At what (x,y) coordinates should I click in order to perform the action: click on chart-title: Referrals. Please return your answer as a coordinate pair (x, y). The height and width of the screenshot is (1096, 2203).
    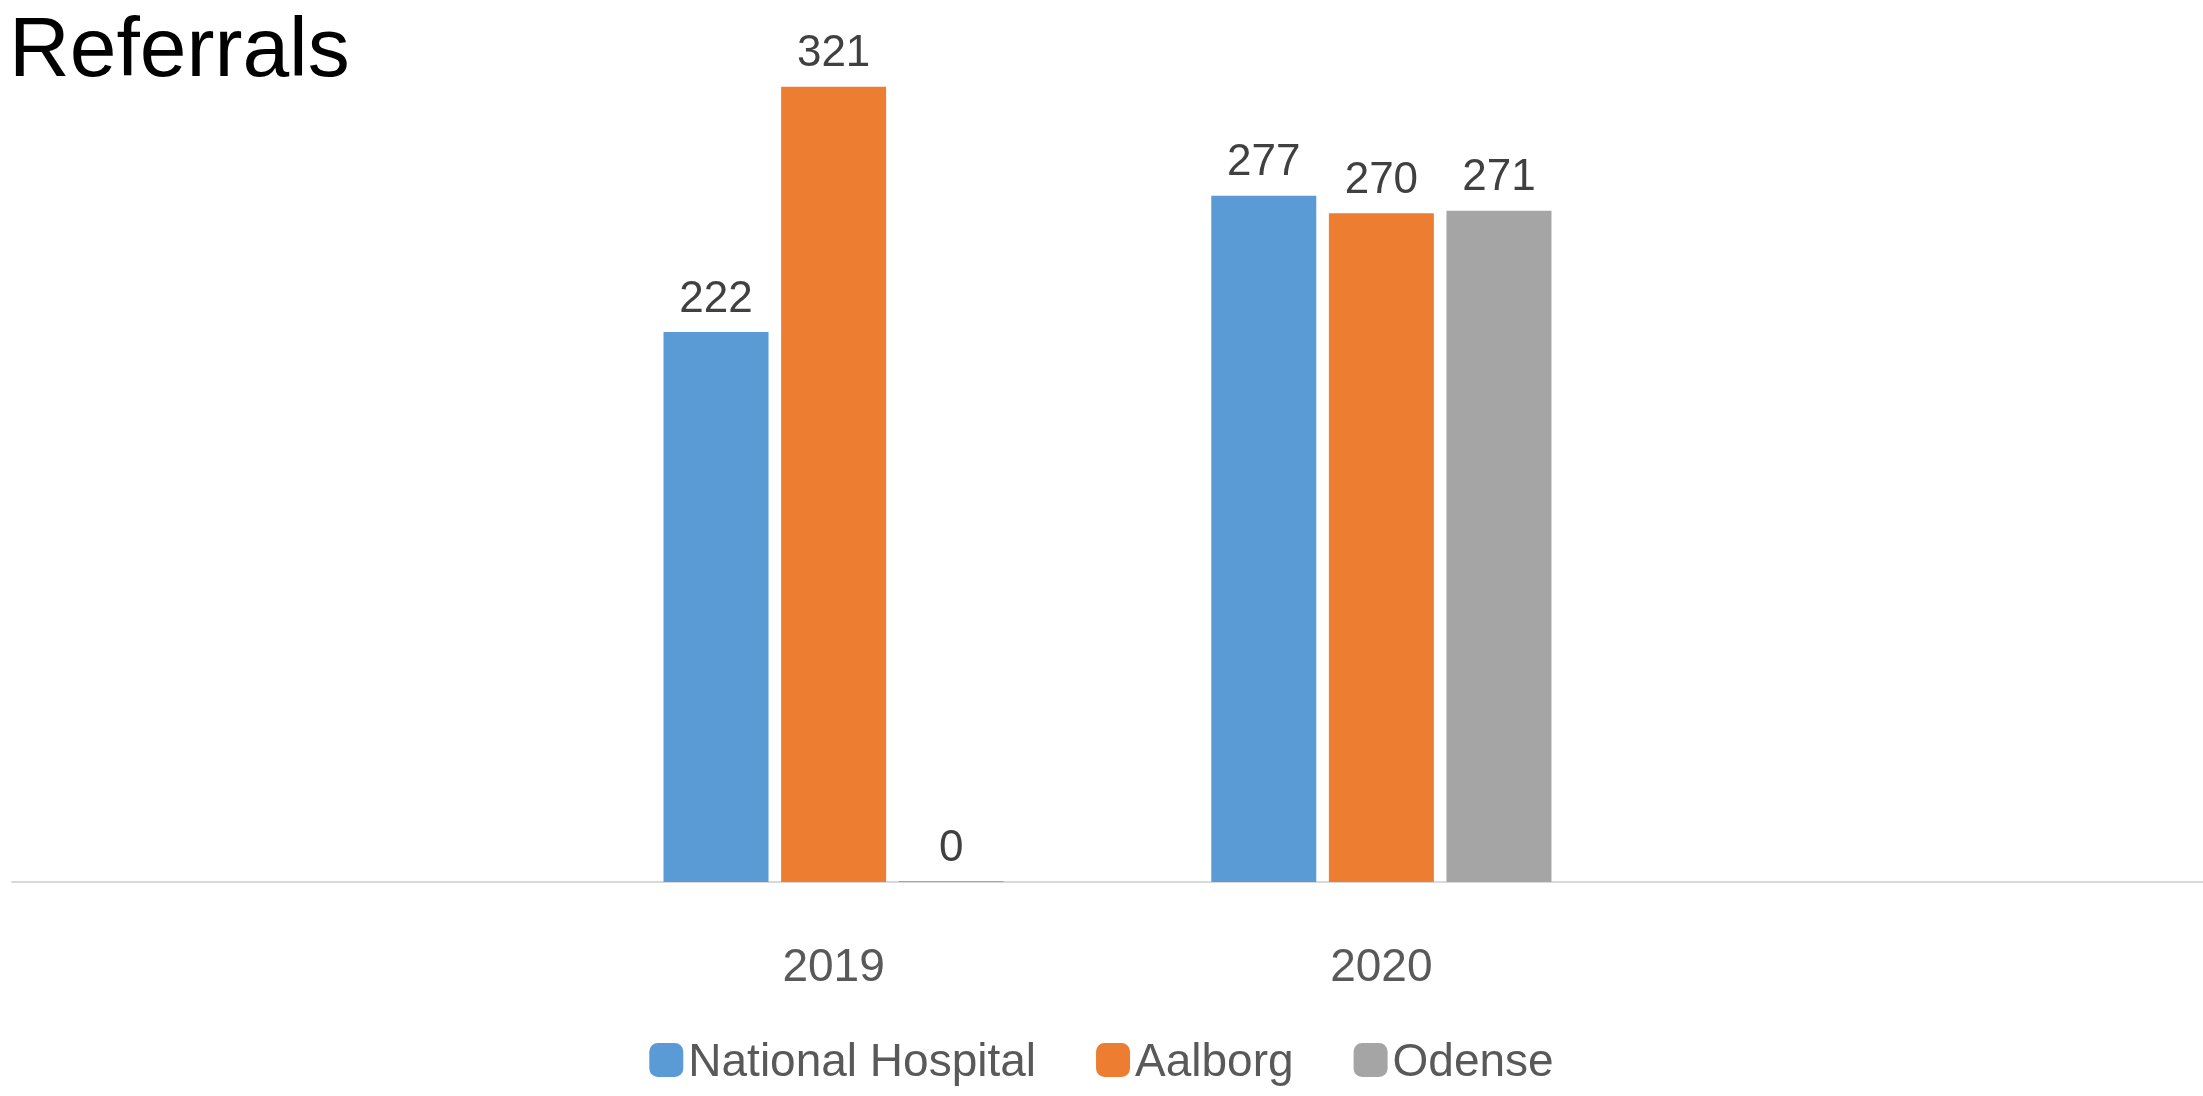
    Looking at the image, I should click on (179, 47).